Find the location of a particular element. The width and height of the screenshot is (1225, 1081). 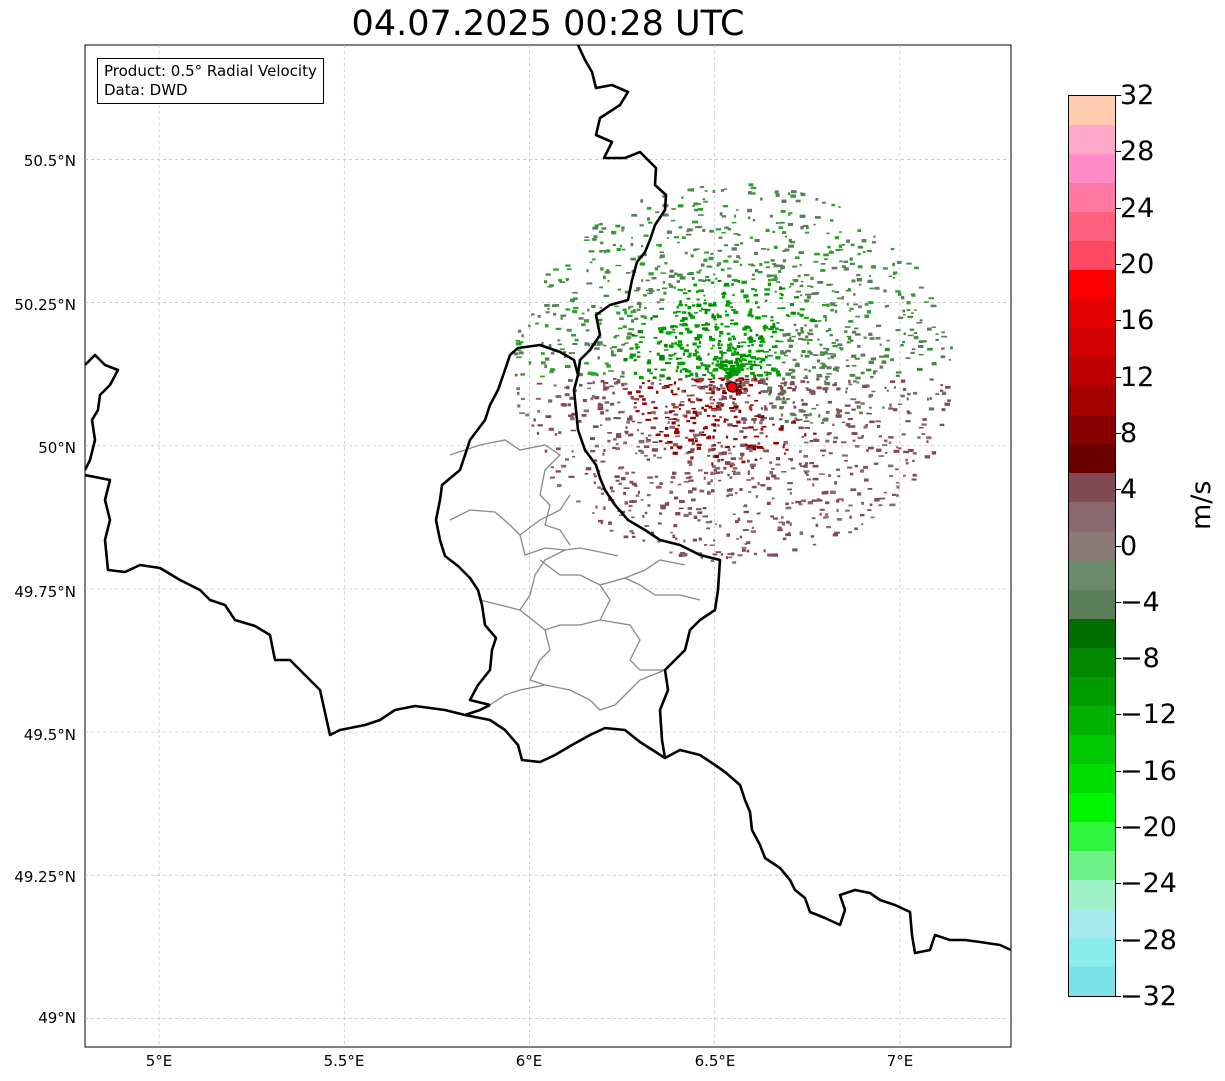

colorbar-segment is located at coordinates (1092, 401).